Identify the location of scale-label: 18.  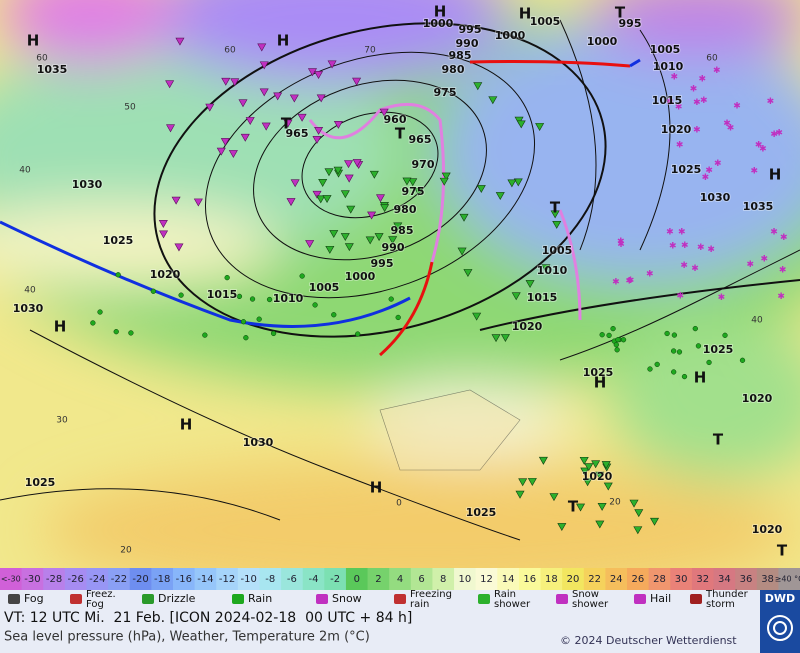
(551, 579).